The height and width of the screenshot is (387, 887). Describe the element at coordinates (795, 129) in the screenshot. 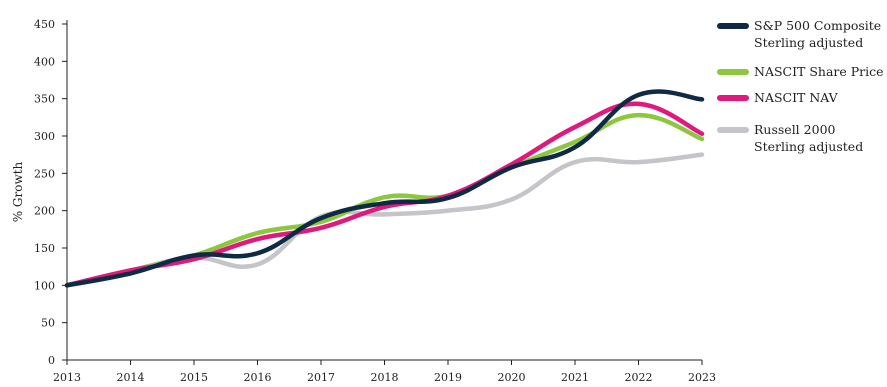

I see `legend-label-russell-2000-sterling-adjusted: Russell 2000` at that location.